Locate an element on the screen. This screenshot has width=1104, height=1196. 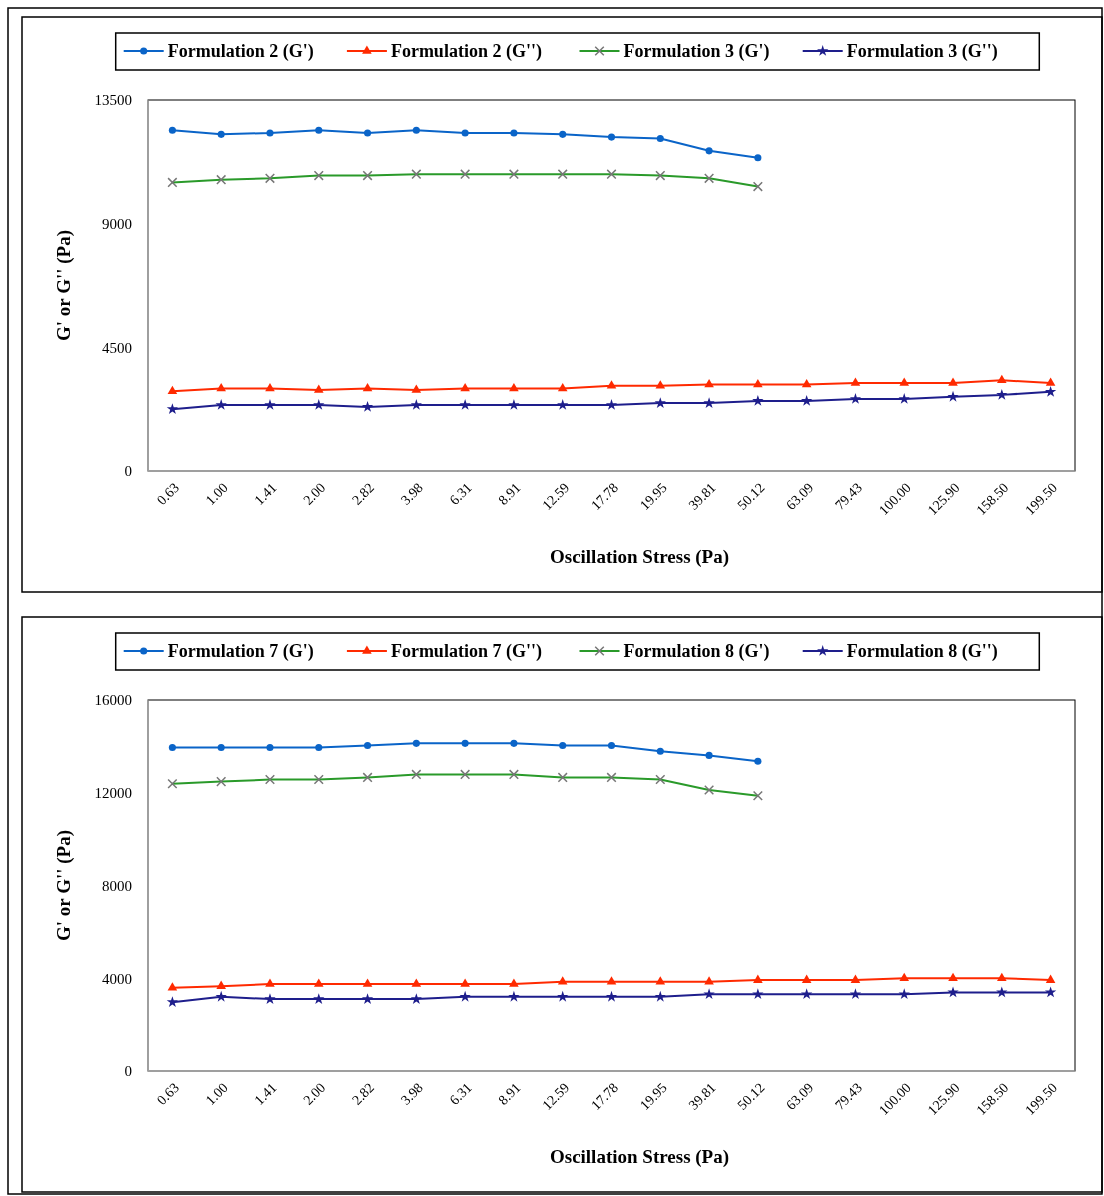
y-tick-label: 4000 is located at coordinates (117, 978).